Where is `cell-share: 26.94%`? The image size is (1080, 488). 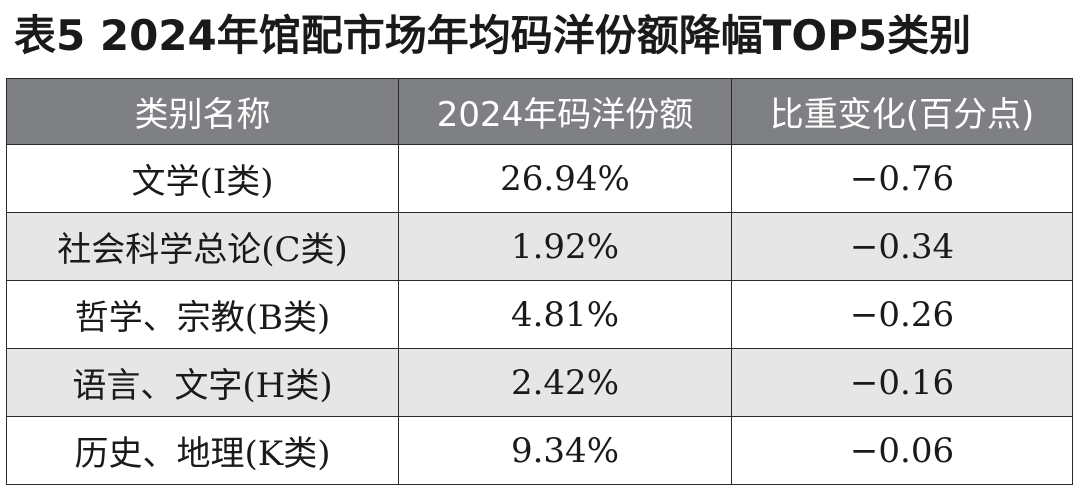 cell-share: 26.94% is located at coordinates (565, 178).